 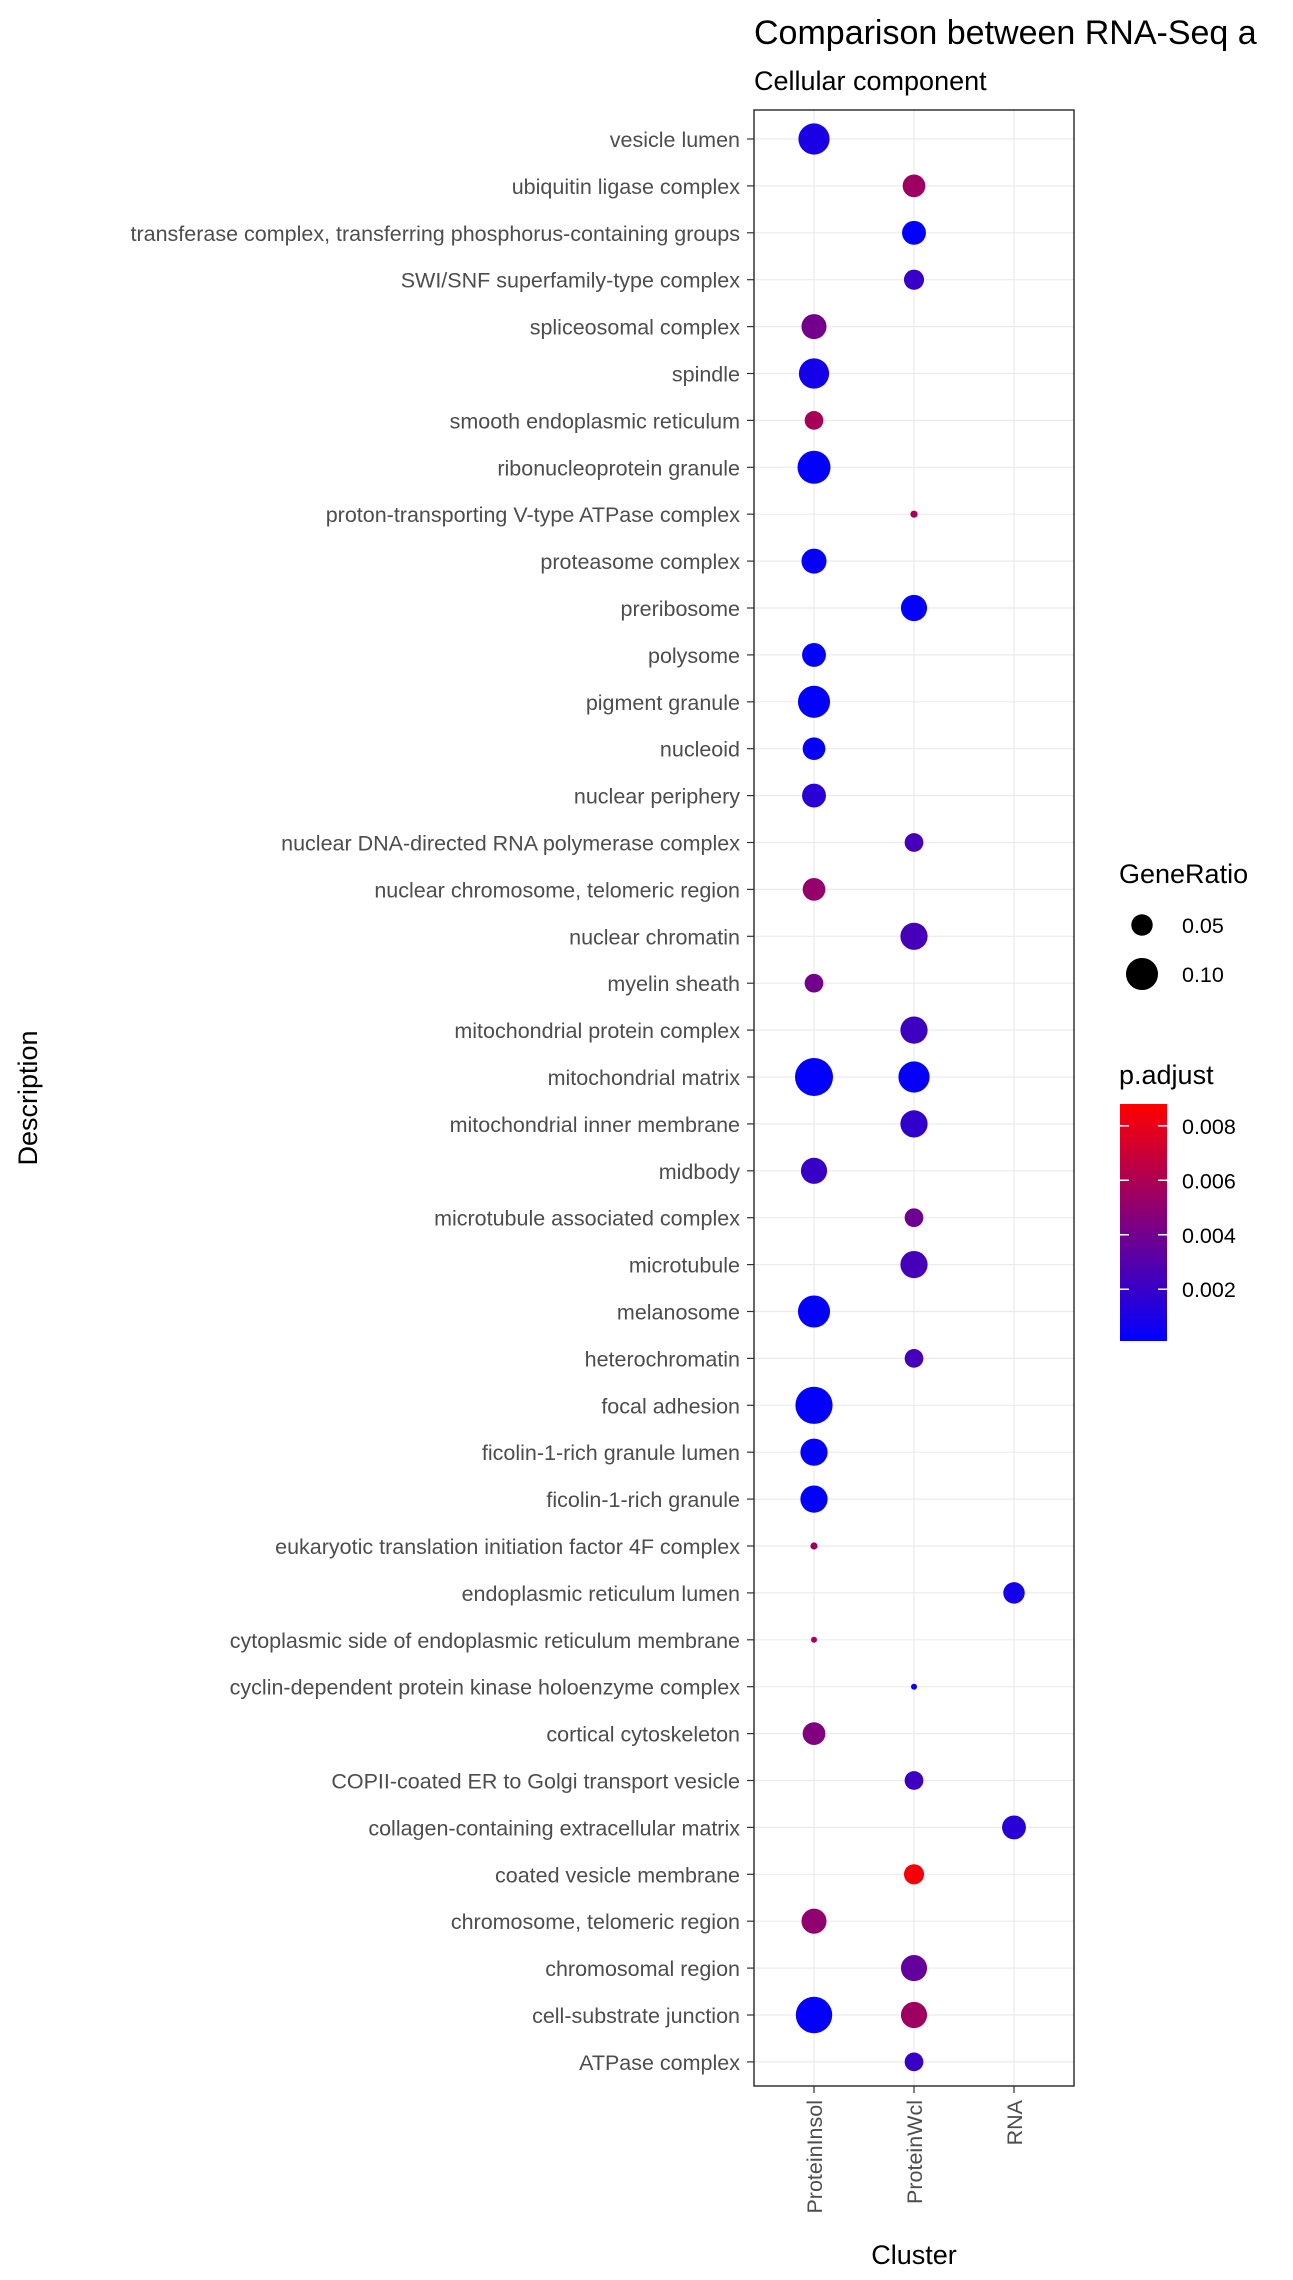 I want to click on y-tick-label: ubiquitin ligase complex, so click(x=626, y=187).